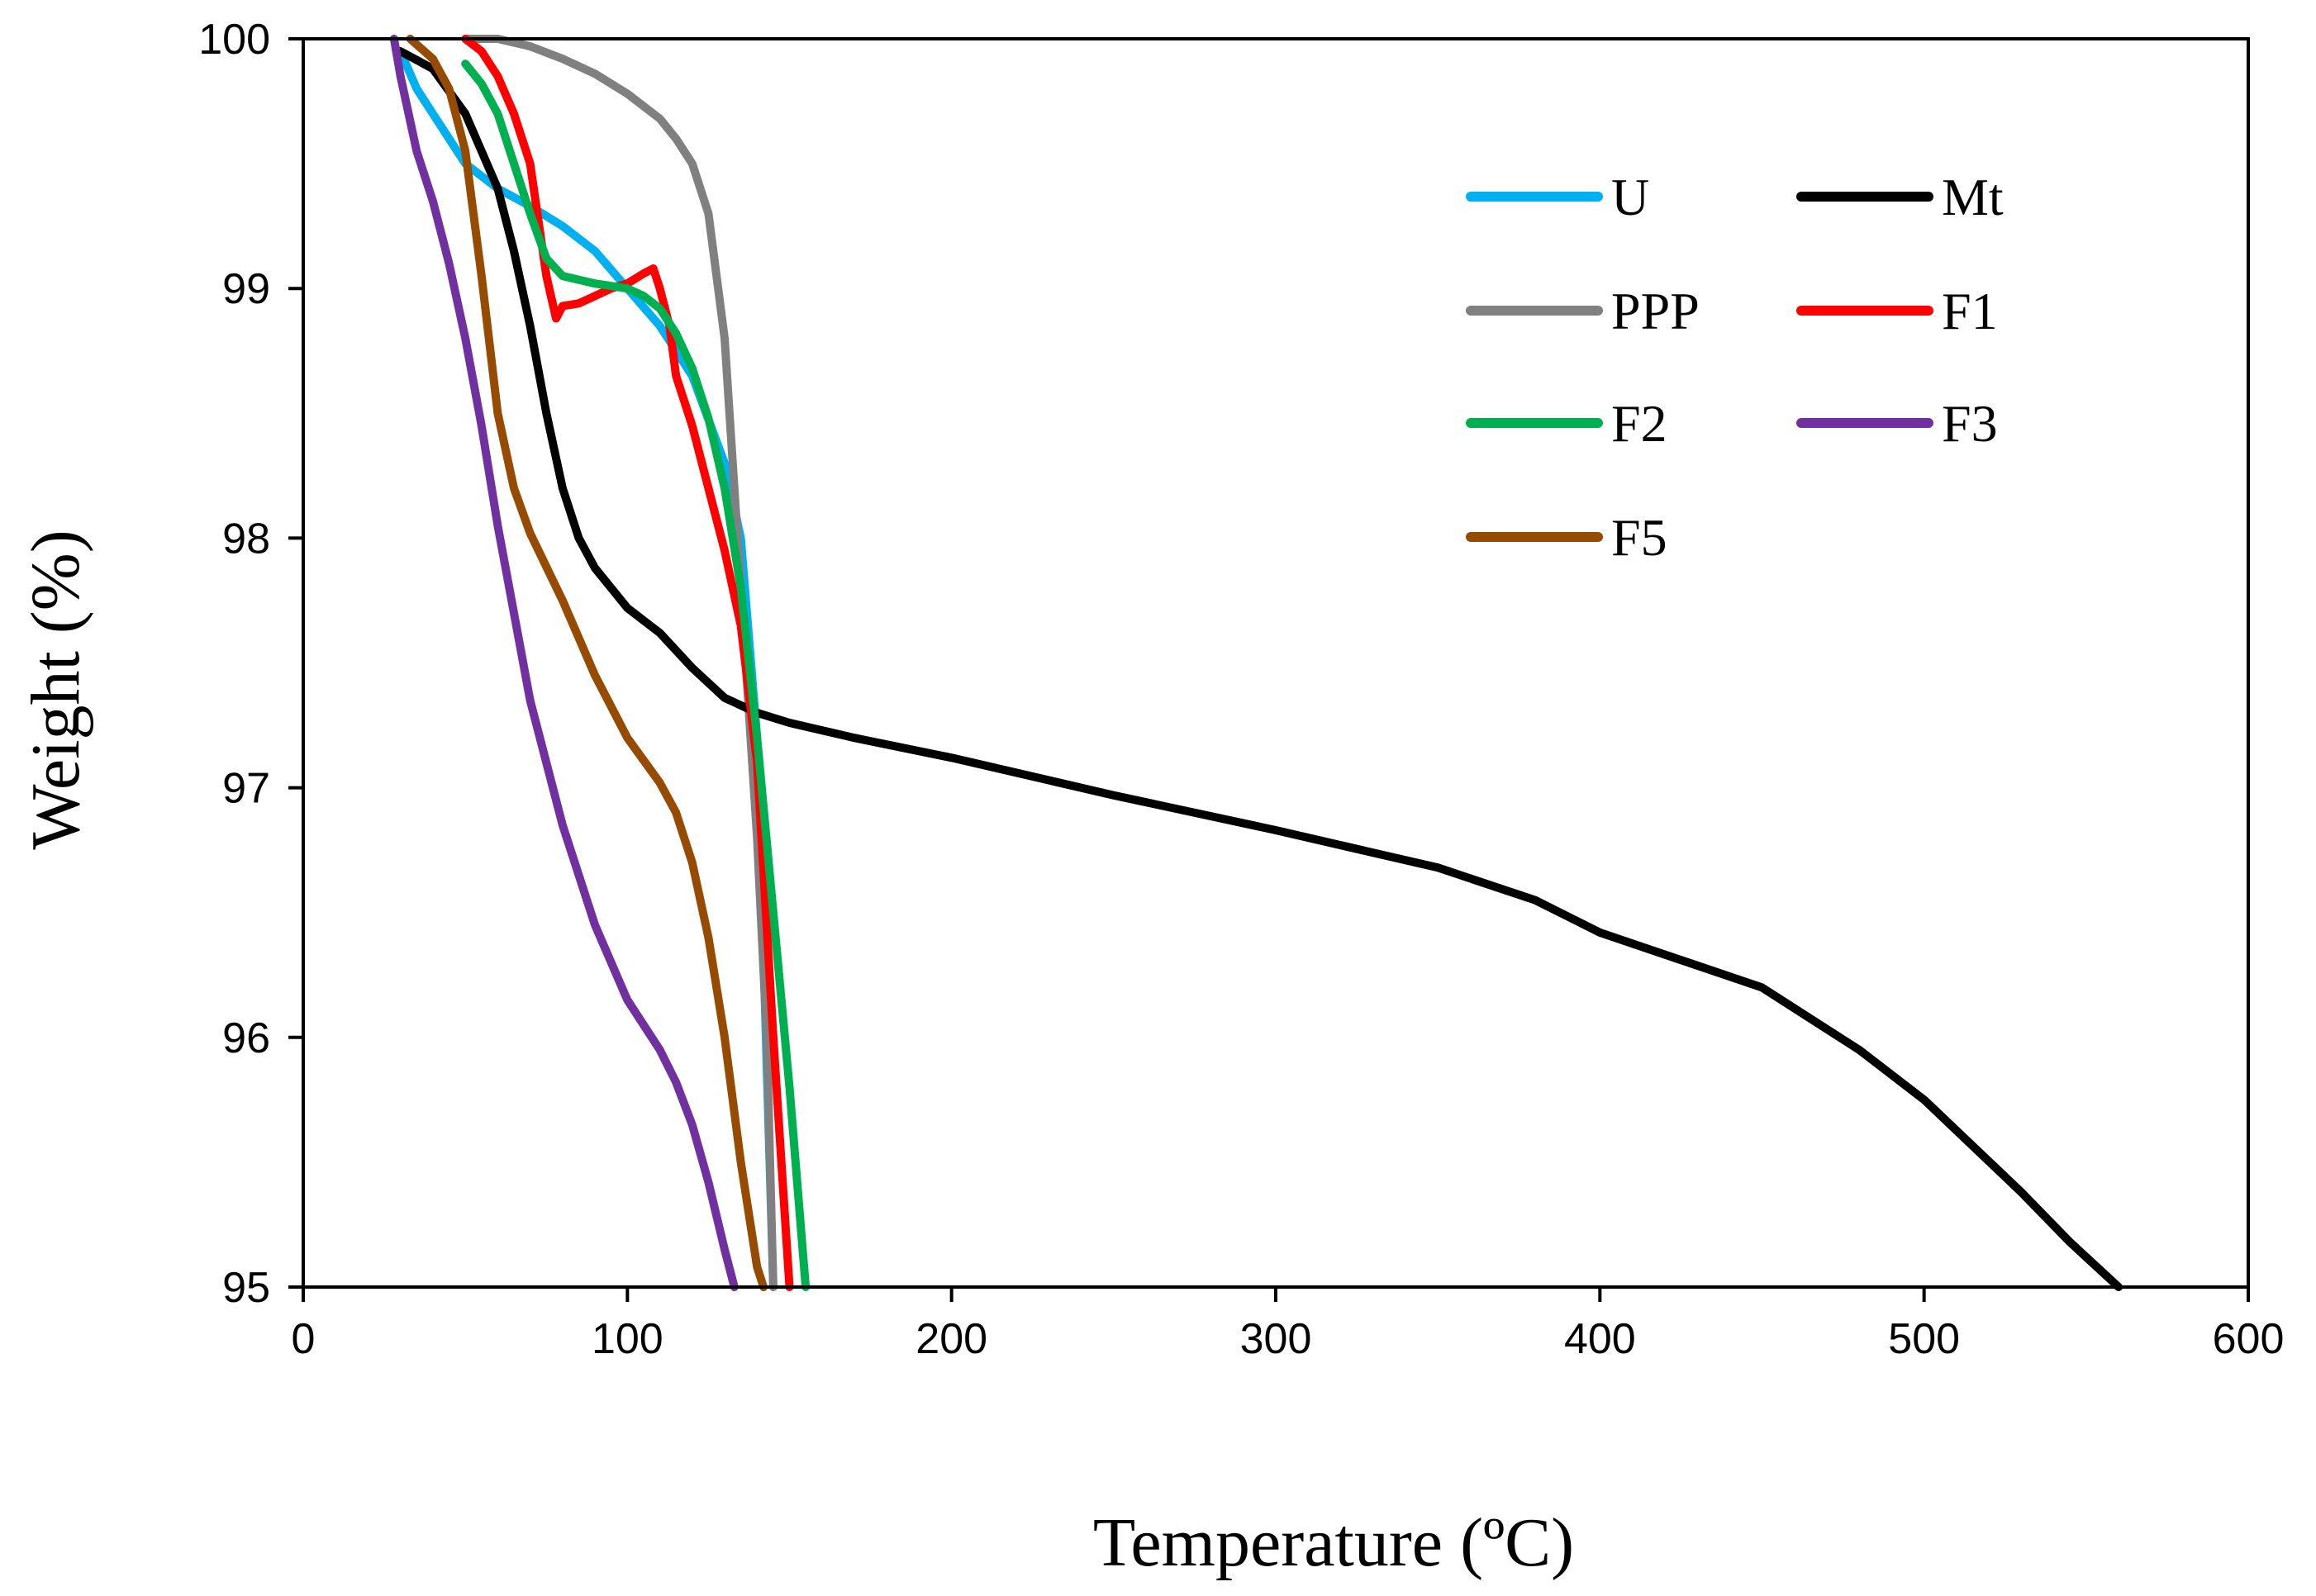 The image size is (2316, 1596). What do you see at coordinates (1970, 311) in the screenshot?
I see `legend-label-f1: F1` at bounding box center [1970, 311].